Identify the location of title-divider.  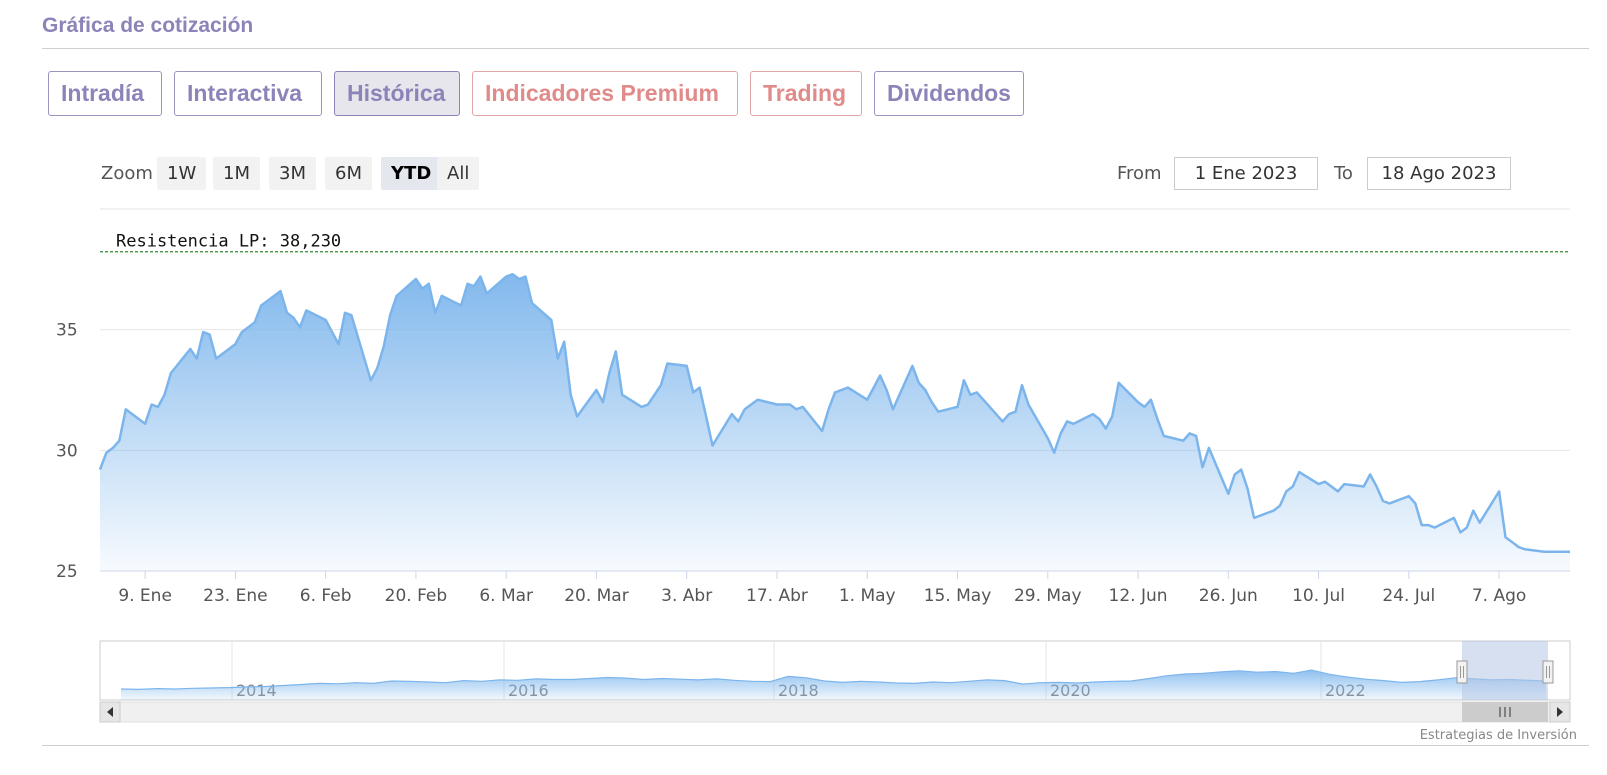
(815, 48).